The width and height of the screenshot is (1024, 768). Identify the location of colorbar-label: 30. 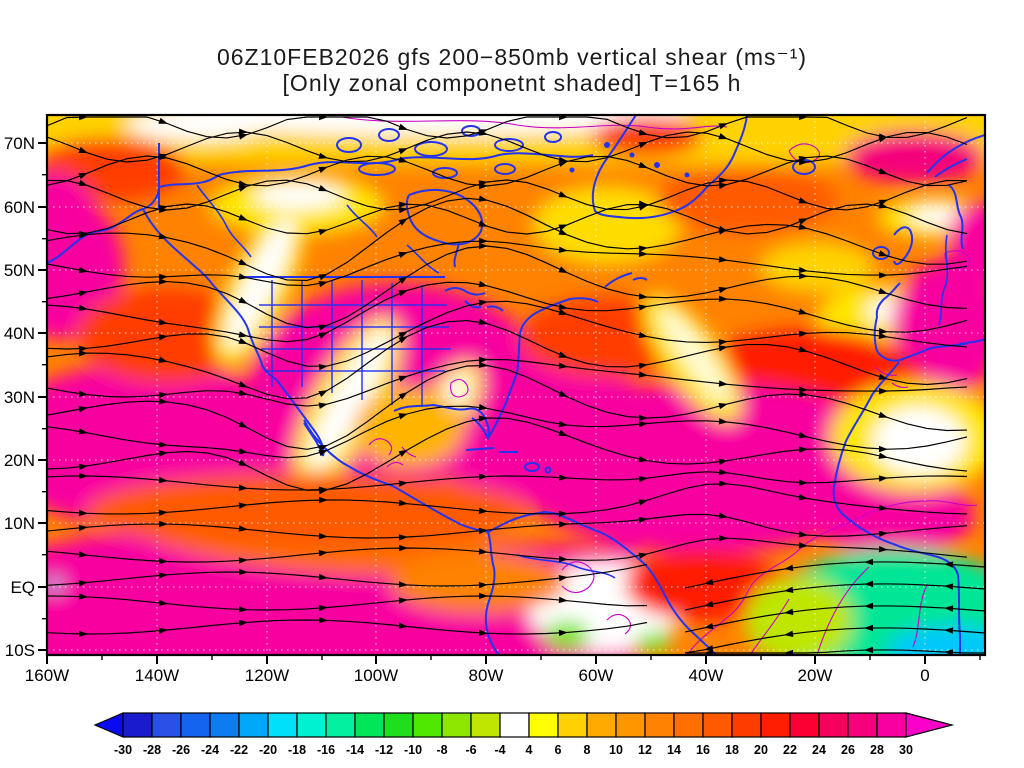
(906, 750).